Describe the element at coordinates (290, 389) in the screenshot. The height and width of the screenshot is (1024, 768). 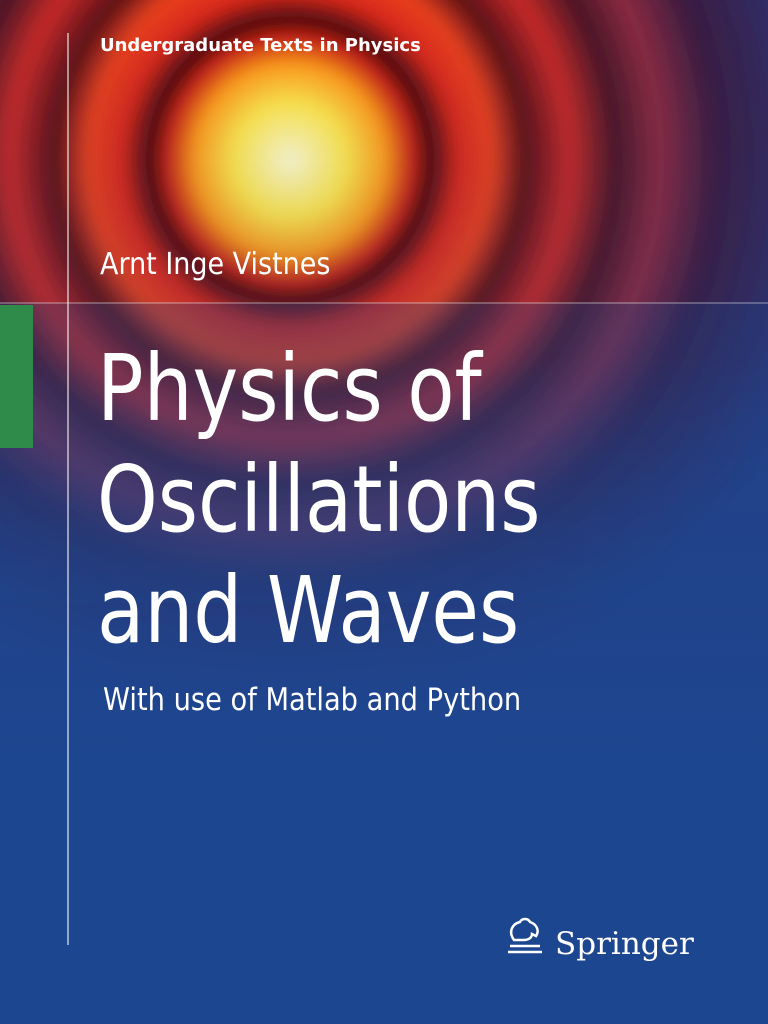
I see `title-line: Physics of` at that location.